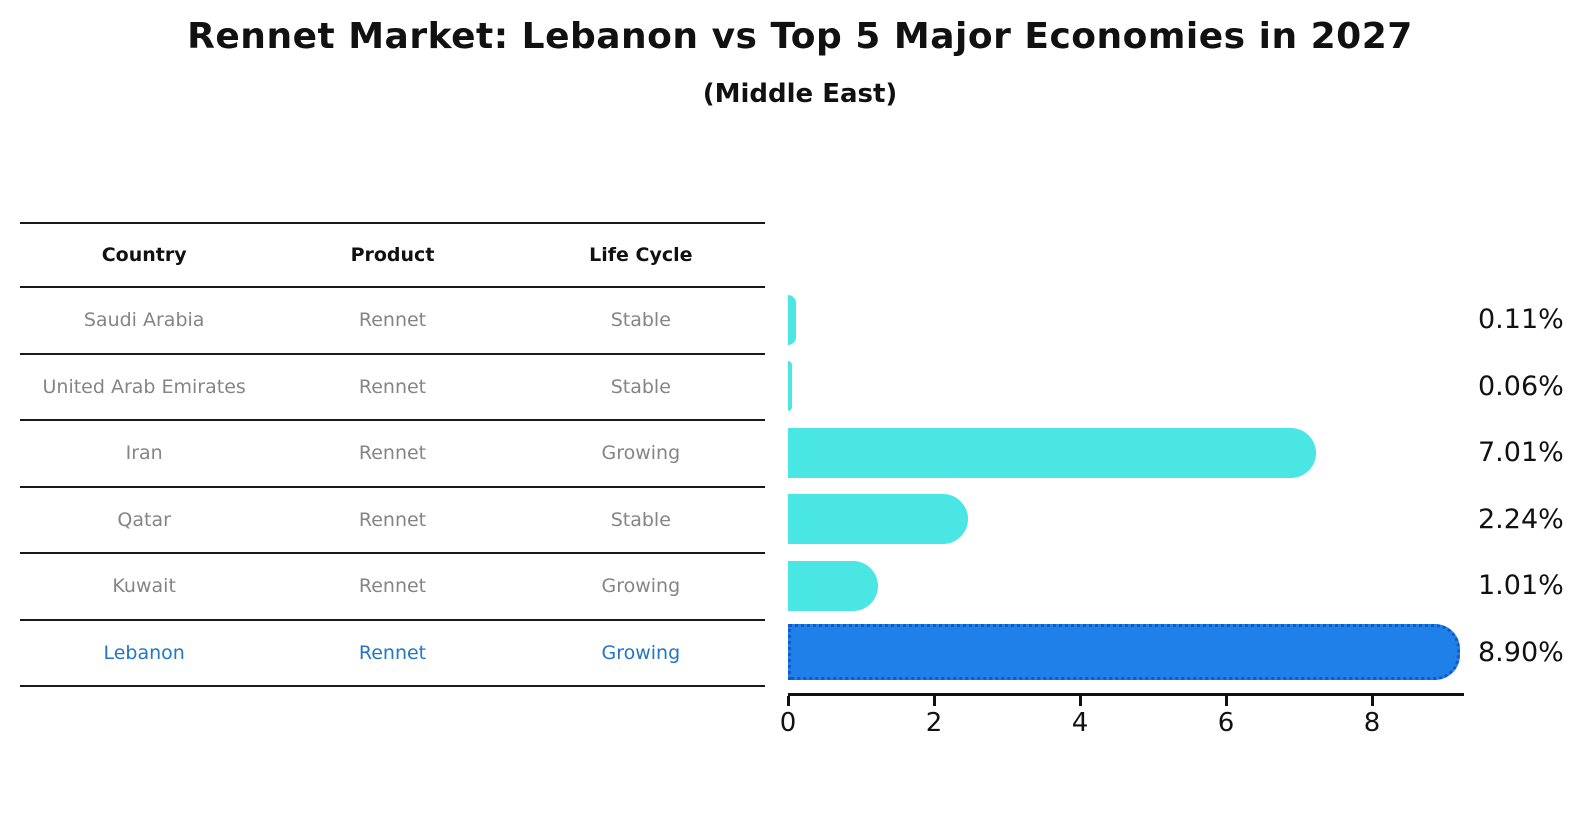 This screenshot has height=823, width=1586. What do you see at coordinates (1521, 319) in the screenshot?
I see `value-label: 0.11%` at bounding box center [1521, 319].